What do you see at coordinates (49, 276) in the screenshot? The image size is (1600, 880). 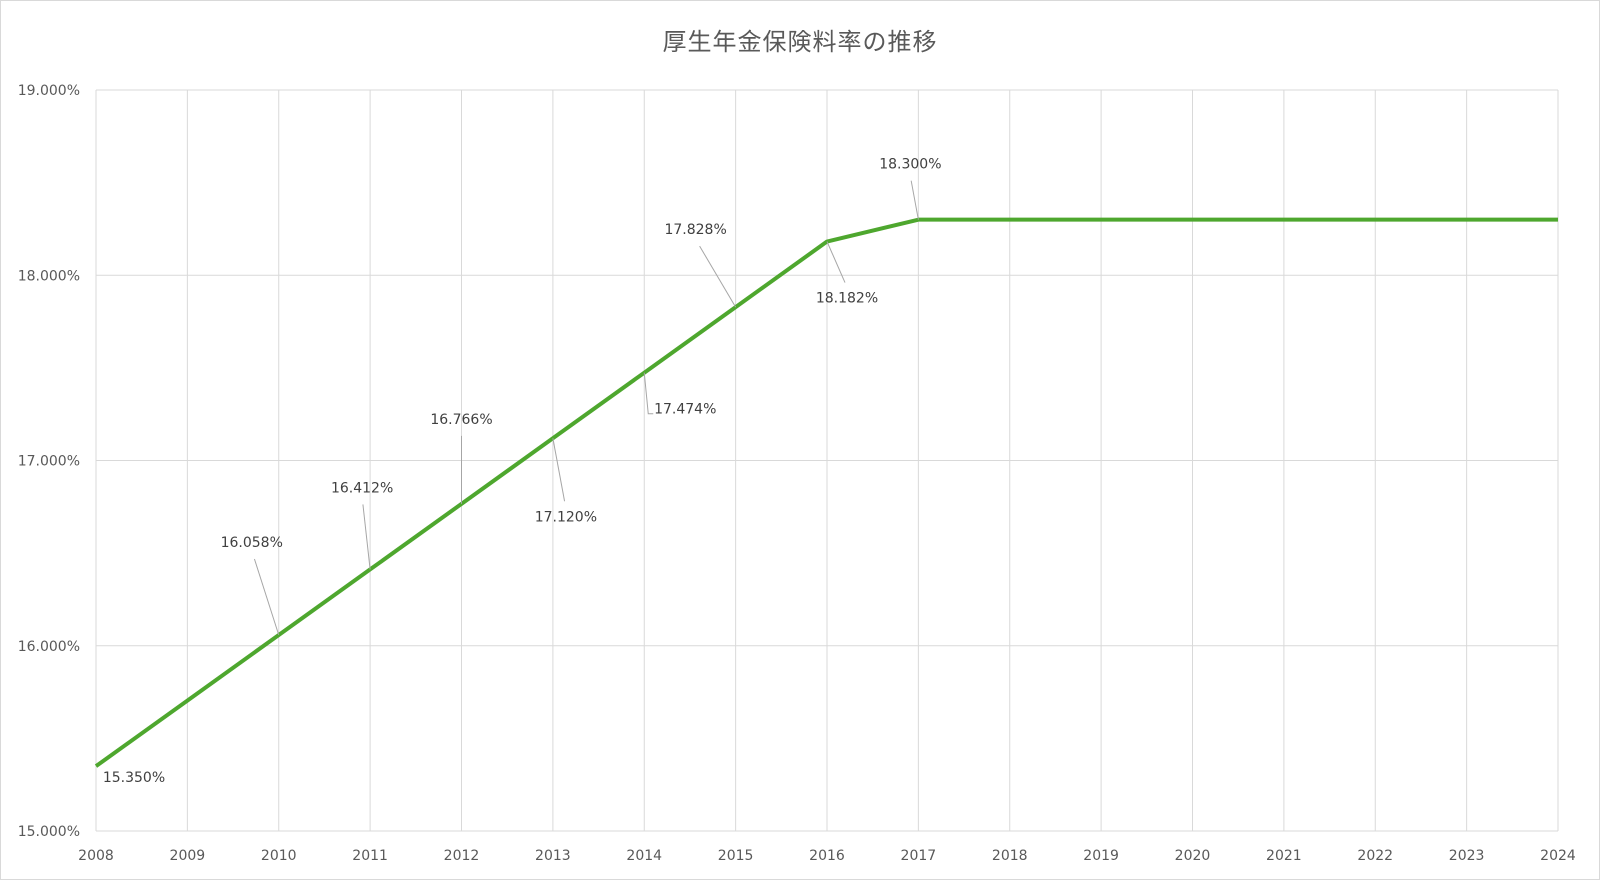 I see `y-tick-label: 18.000%` at bounding box center [49, 276].